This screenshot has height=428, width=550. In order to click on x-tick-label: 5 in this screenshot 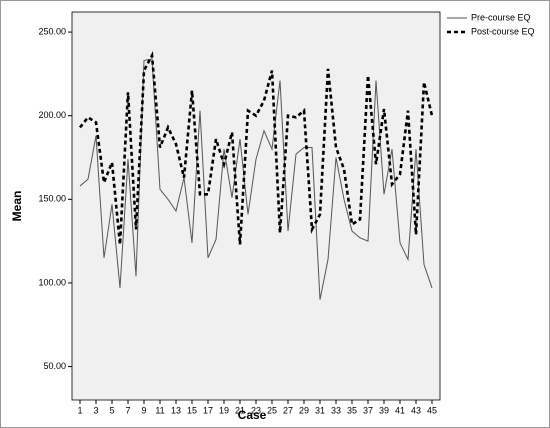, I will do `click(111, 410)`.